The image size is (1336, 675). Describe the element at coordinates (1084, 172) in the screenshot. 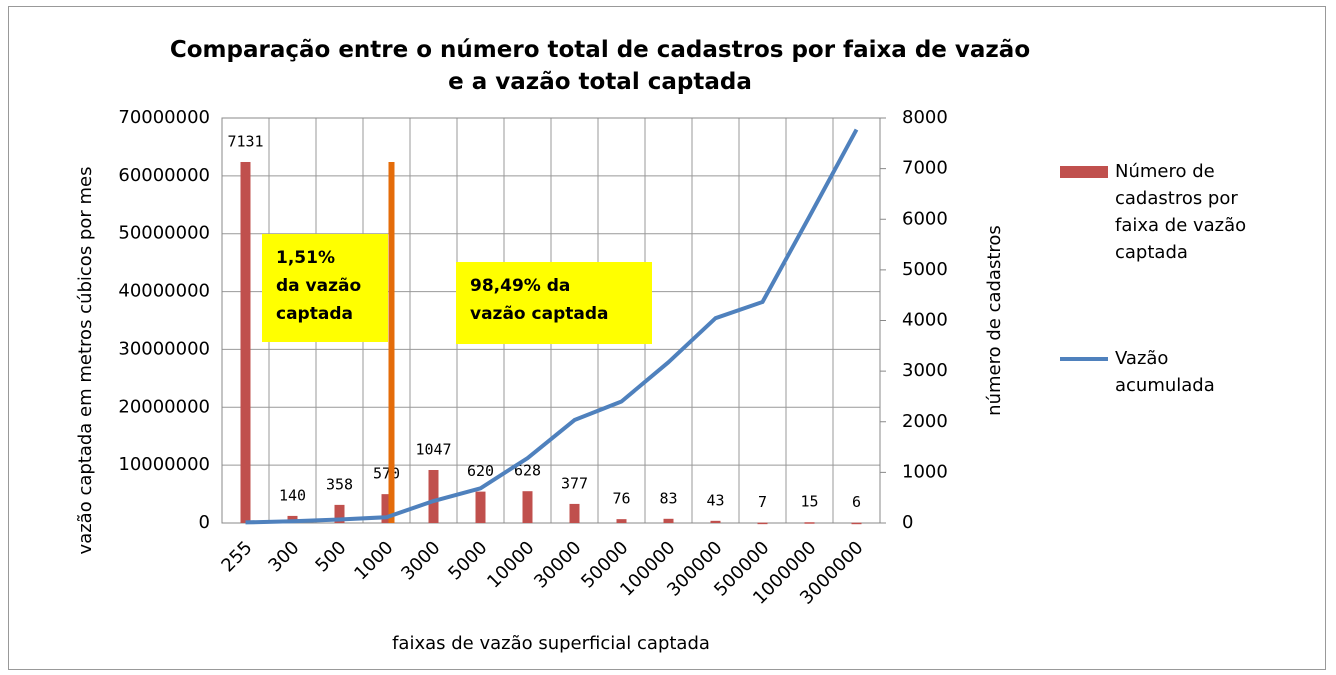

I see `legend-swatch` at that location.